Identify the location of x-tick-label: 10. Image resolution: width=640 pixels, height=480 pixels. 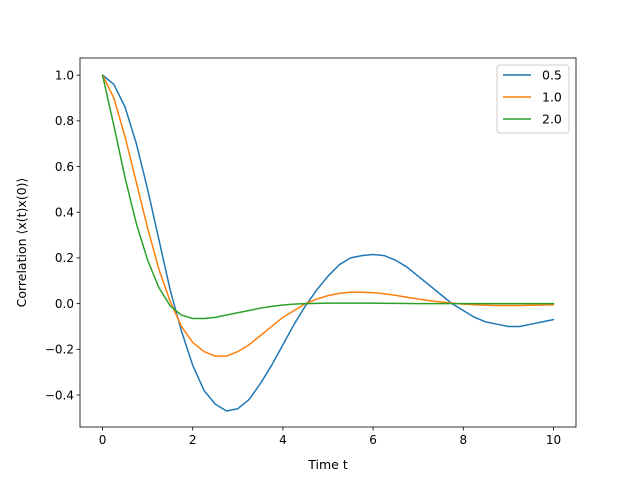
(553, 440).